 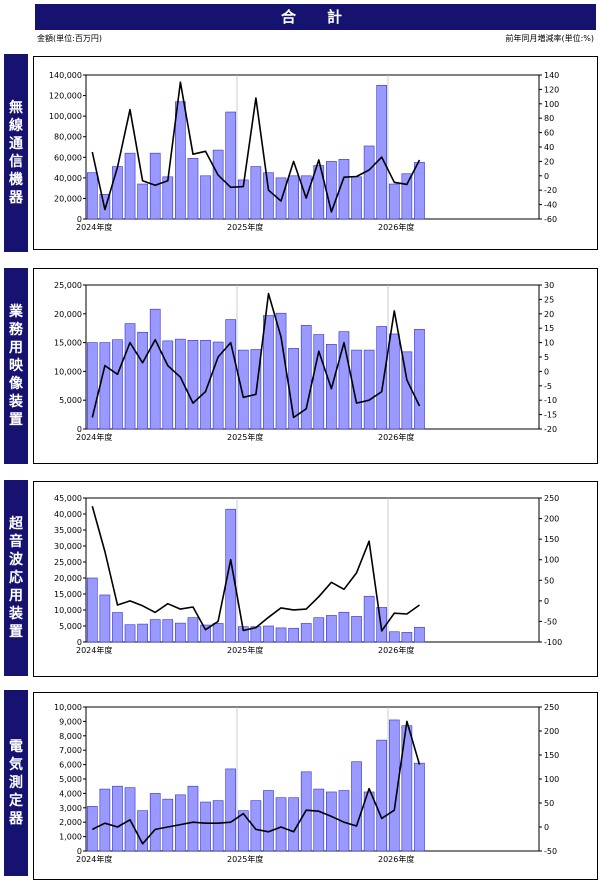 What do you see at coordinates (68, 707) in the screenshot?
I see `left-tick-label: 10,000` at bounding box center [68, 707].